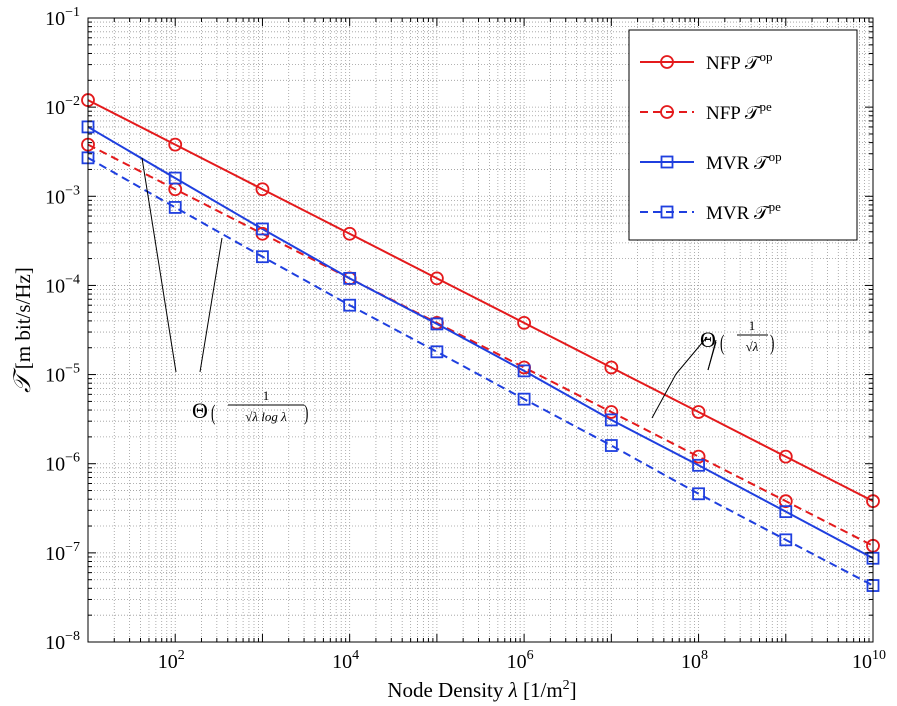 This screenshot has height=706, width=897. I want to click on legend-label-1: NFP 𝒯pe, so click(739, 111).